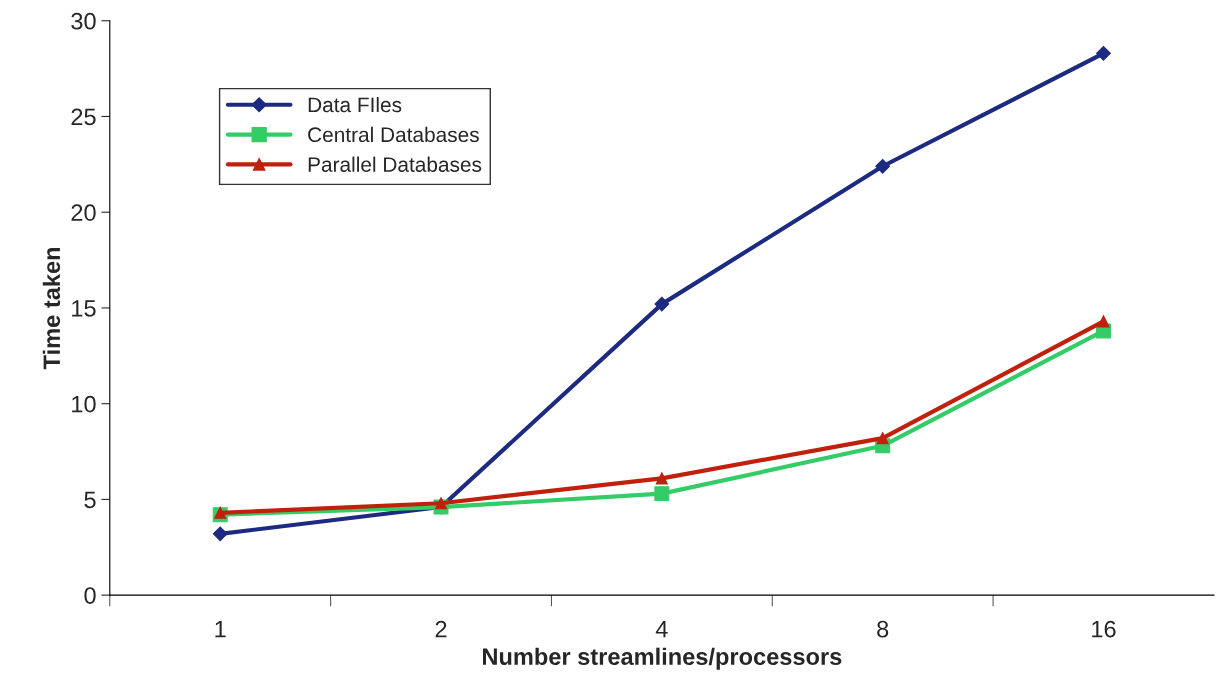 This screenshot has height=692, width=1220. Describe the element at coordinates (355, 104) in the screenshot. I see `legend-label: Data FIles` at that location.